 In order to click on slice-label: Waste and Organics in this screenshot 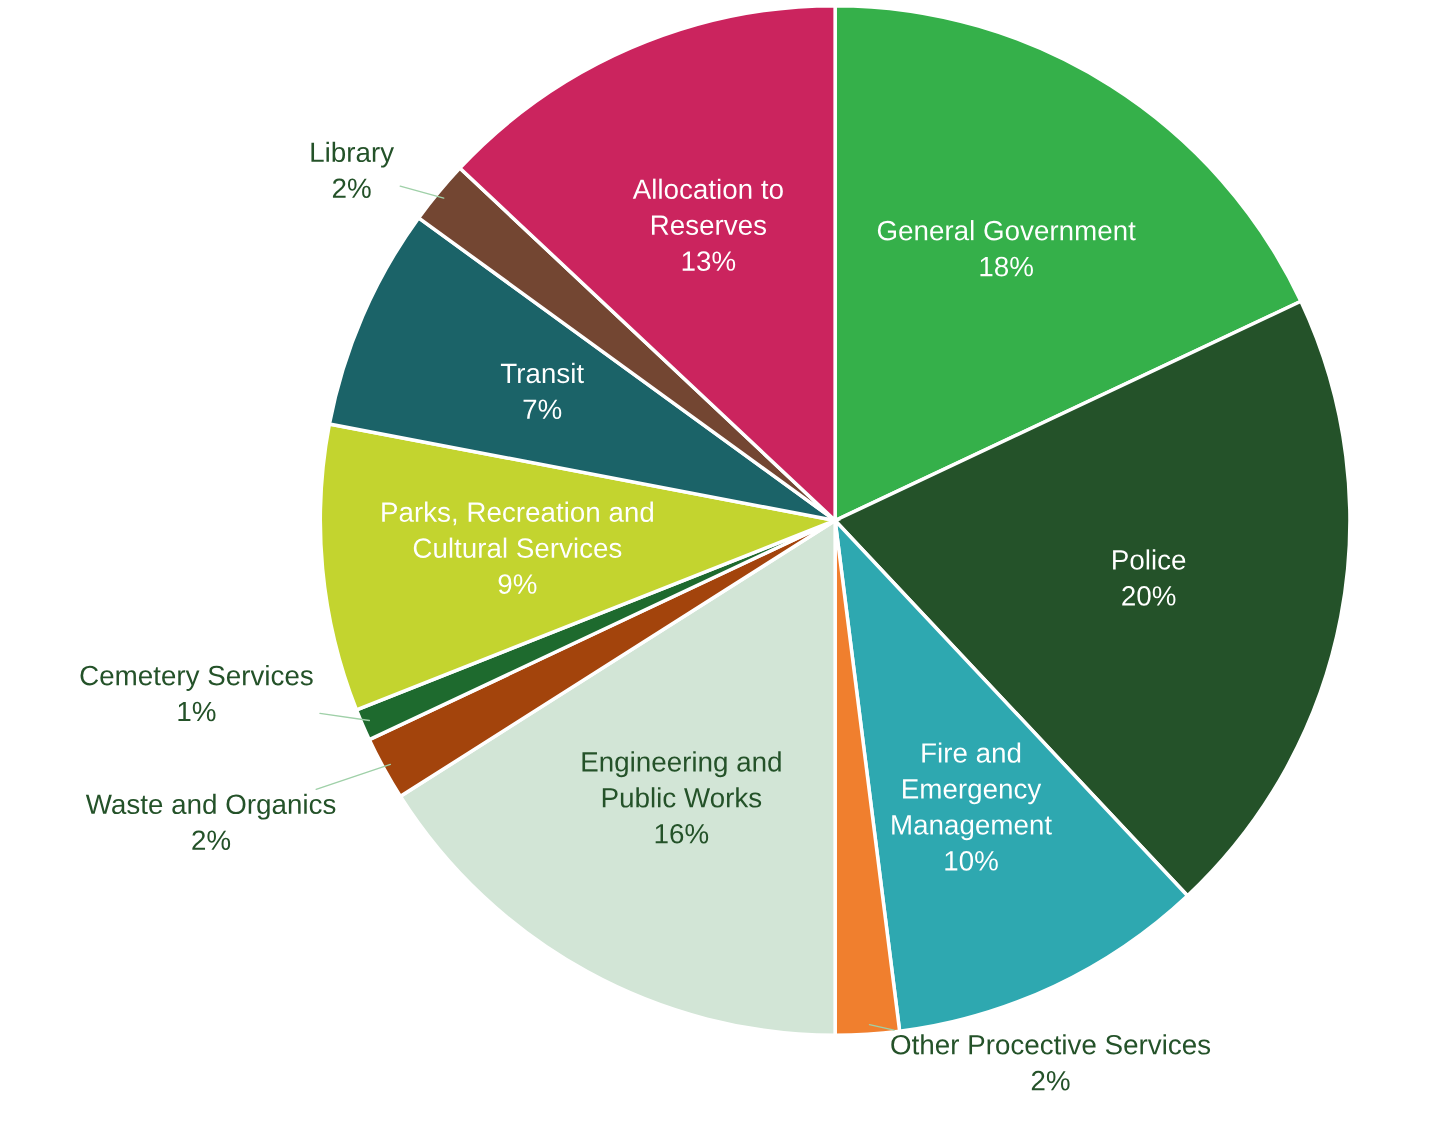, I will do `click(210, 806)`.